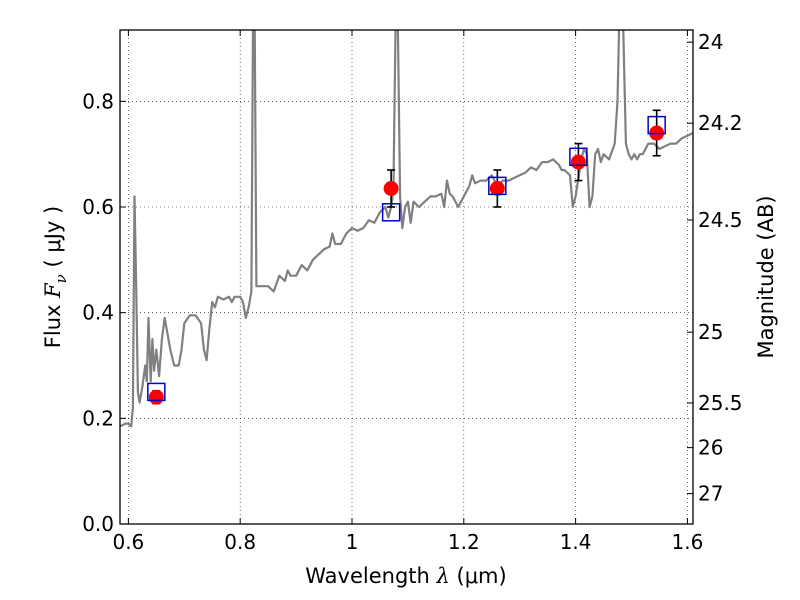  I want to click on y-axis-label: Flux Fν ( μJy ), so click(55, 277).